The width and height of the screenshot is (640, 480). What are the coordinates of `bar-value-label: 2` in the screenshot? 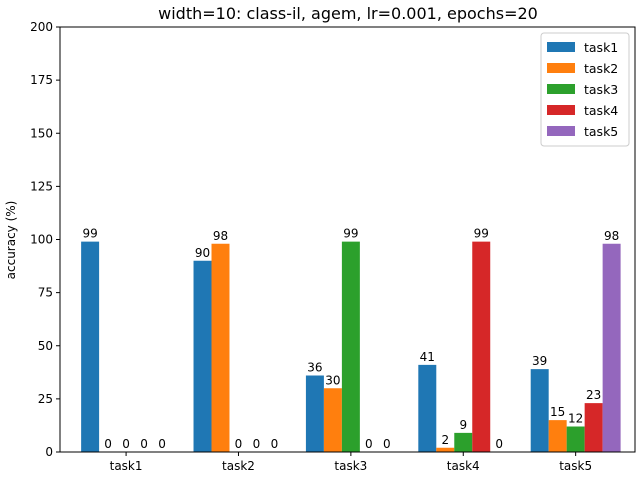 It's located at (445, 440).